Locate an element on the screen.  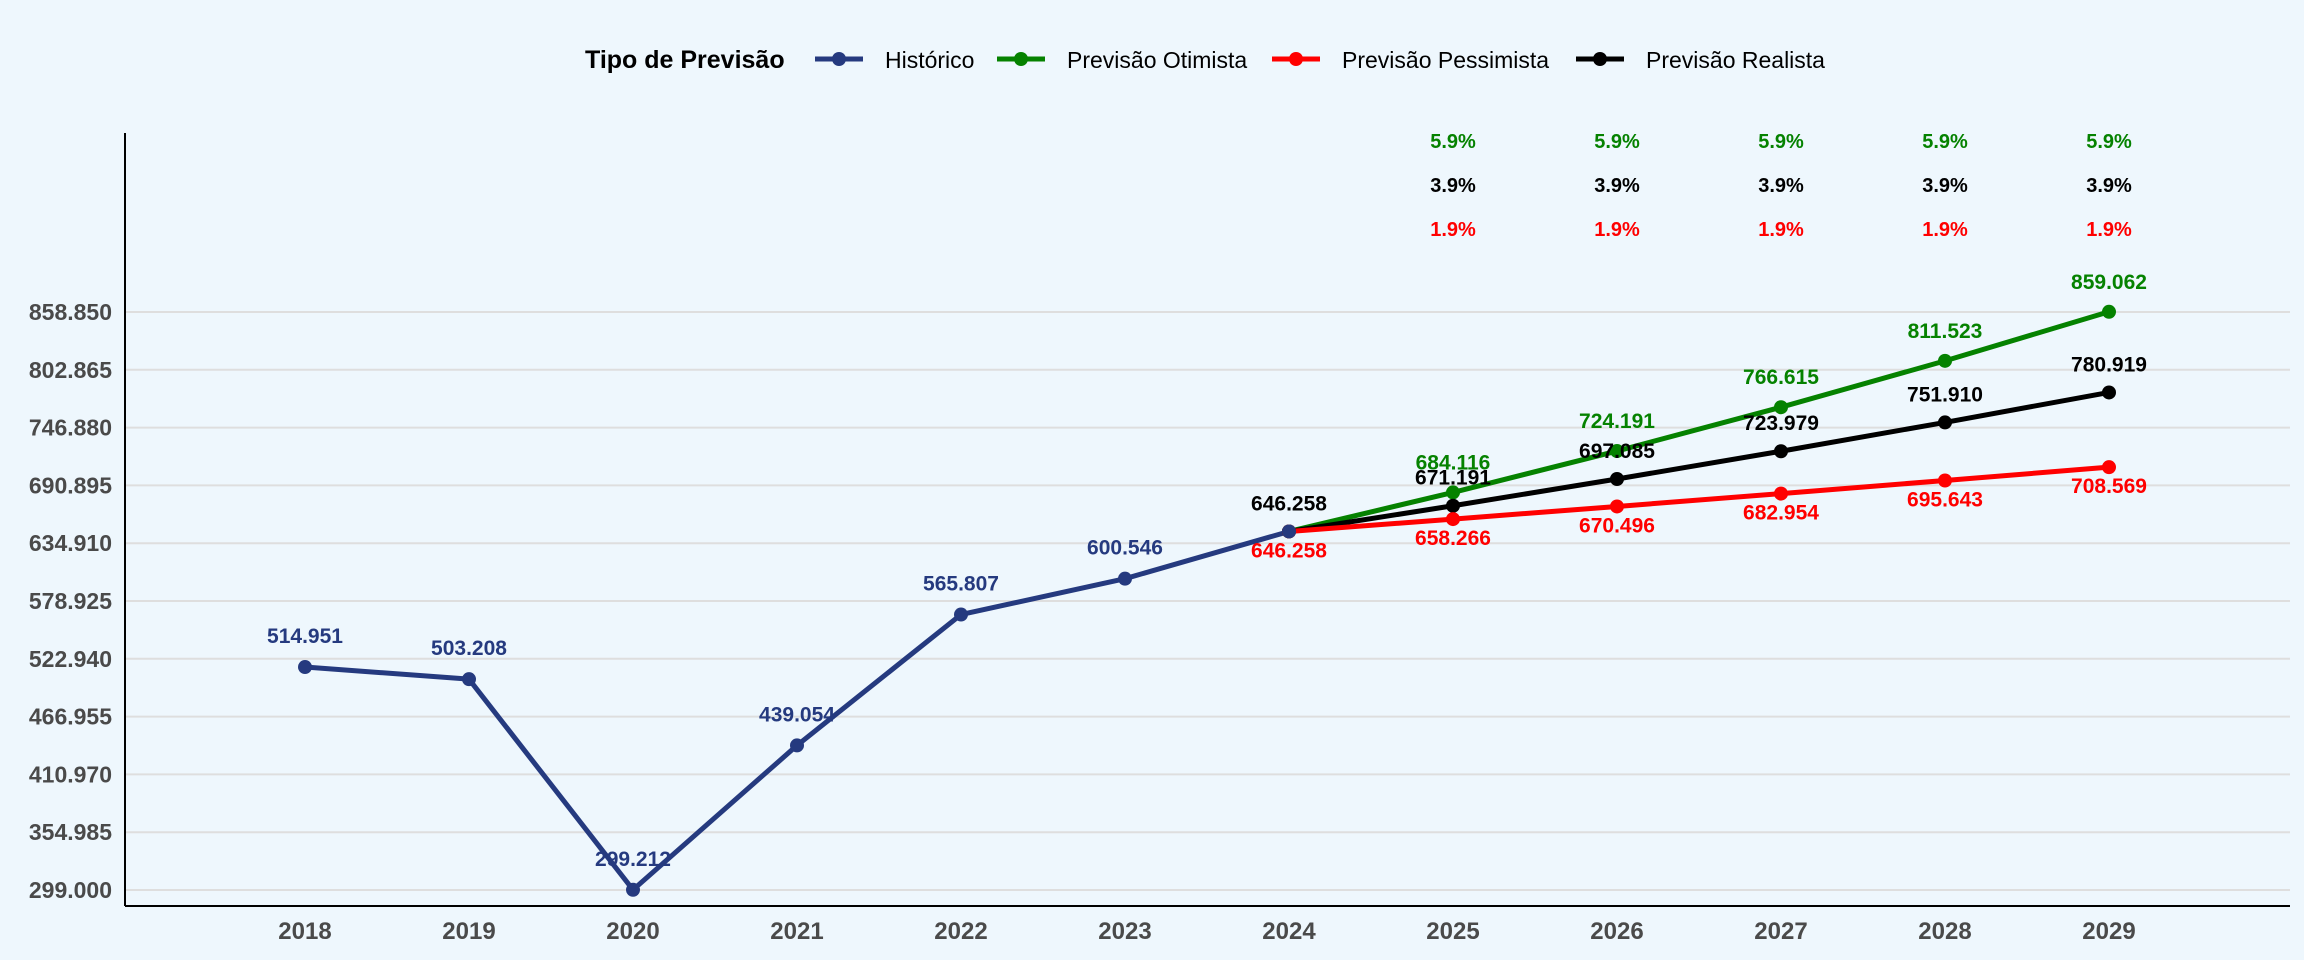
y-tick-label: 746.880 is located at coordinates (70, 428).